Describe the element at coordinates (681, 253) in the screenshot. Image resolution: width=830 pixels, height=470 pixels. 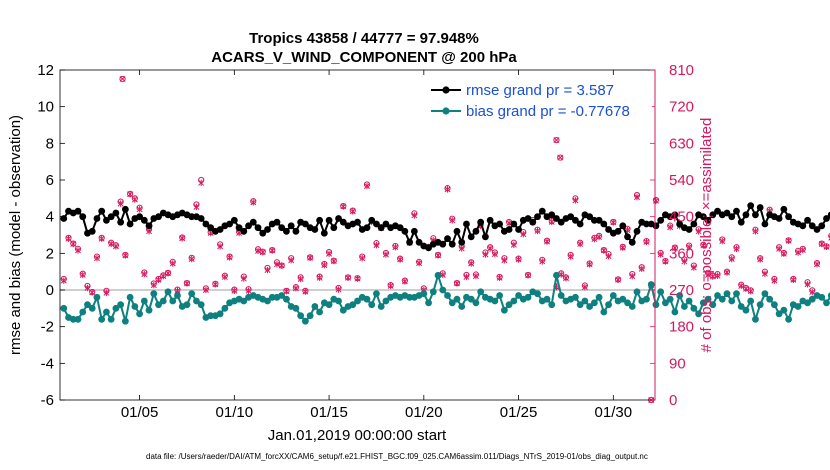
I see `y-right-tick-label: 360` at that location.